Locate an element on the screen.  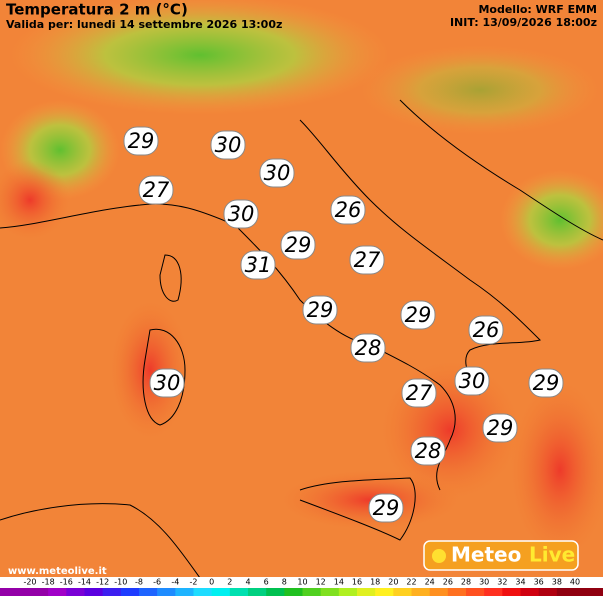
colorbar-tick-label: 18 is located at coordinates (375, 582).